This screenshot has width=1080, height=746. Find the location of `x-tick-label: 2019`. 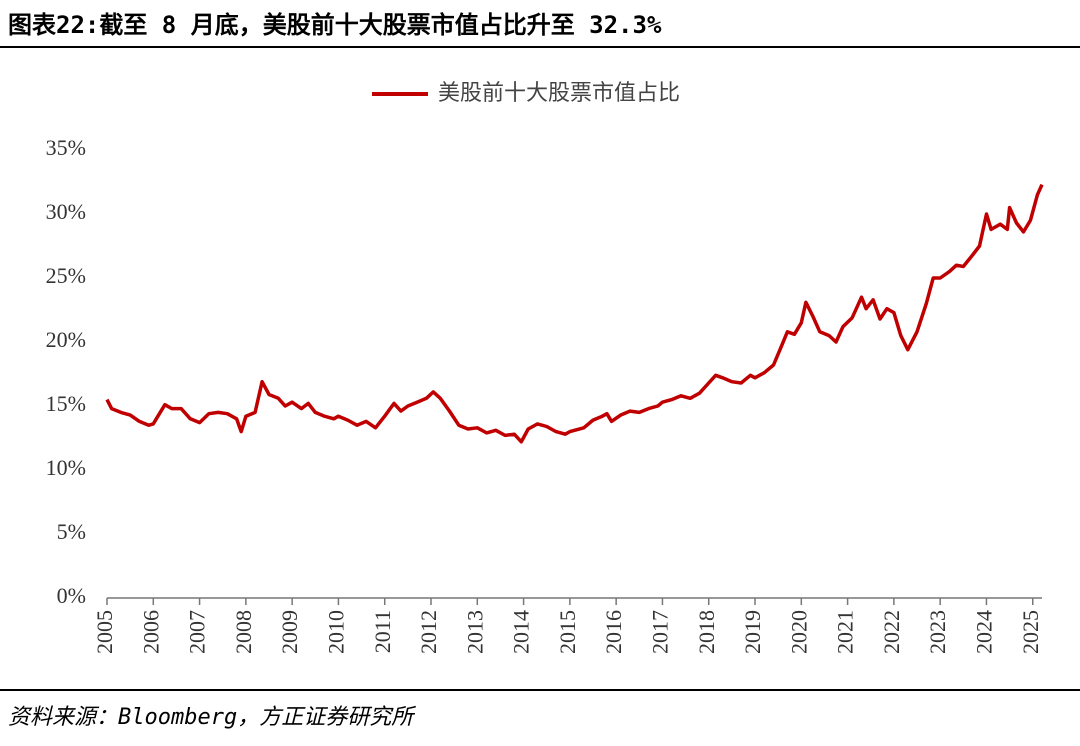

x-tick-label: 2019 is located at coordinates (752, 632).